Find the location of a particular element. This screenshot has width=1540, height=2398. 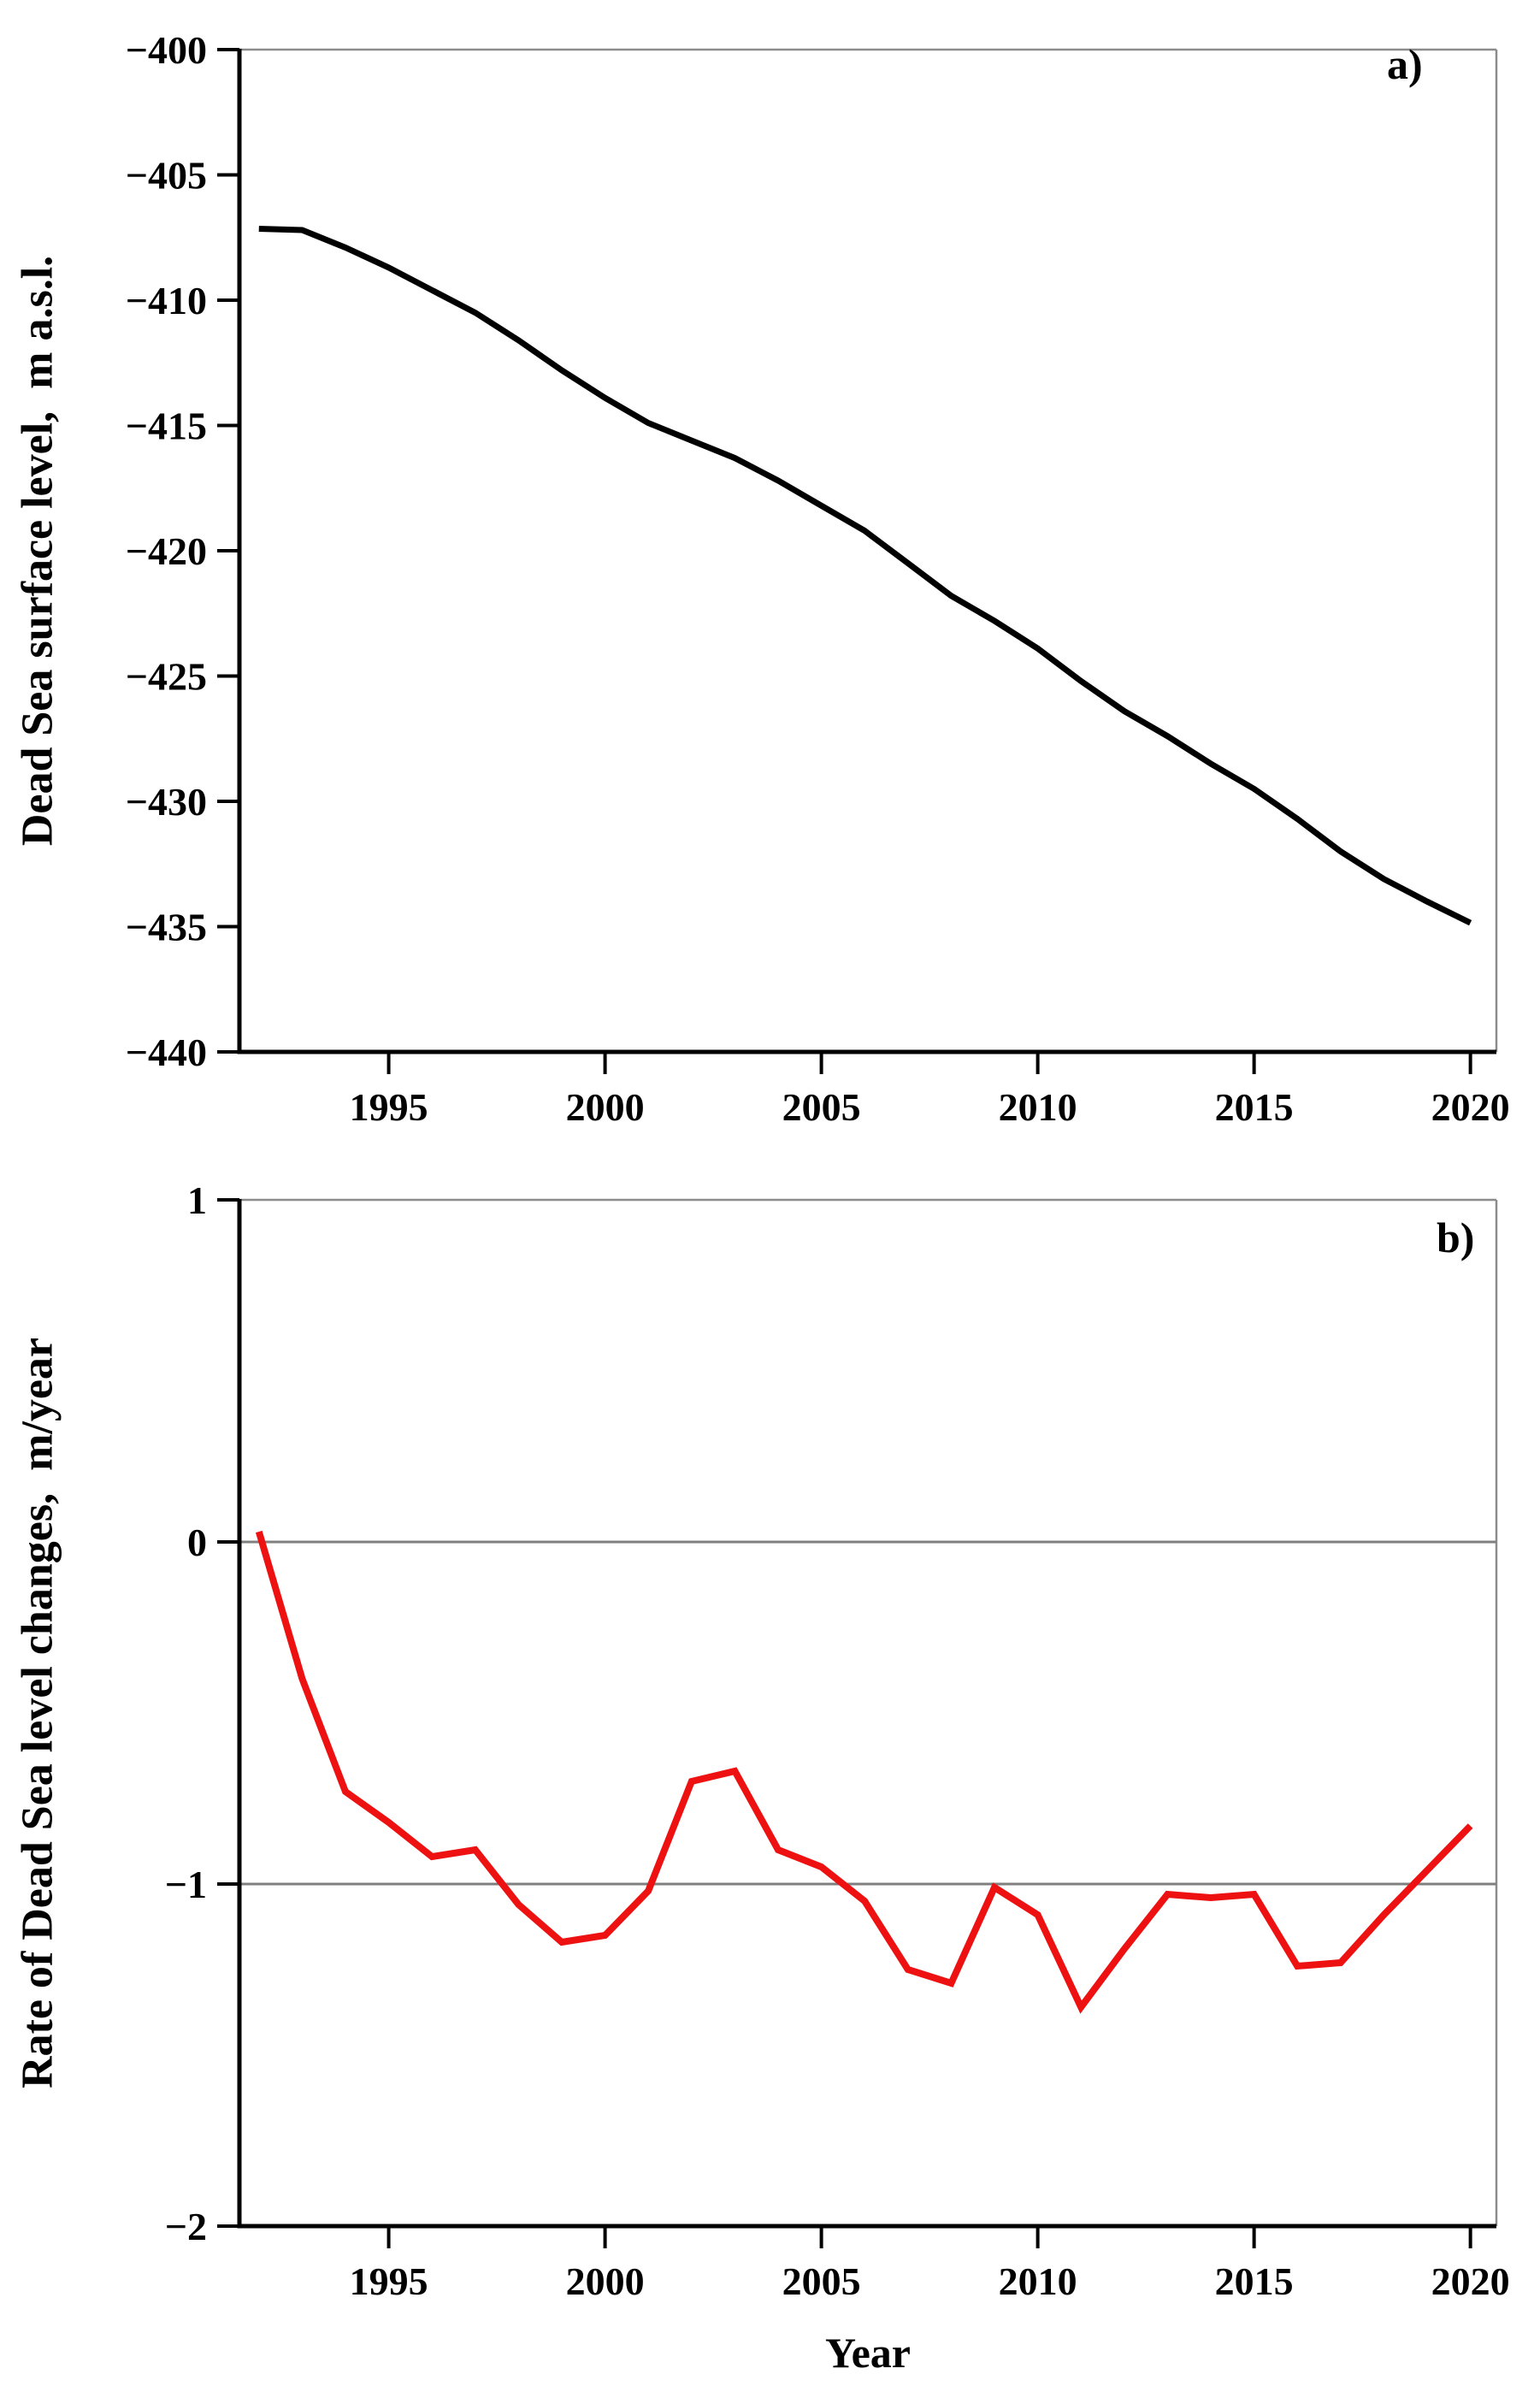

panel-a-y-tick-label--425: −425 is located at coordinates (167, 677).